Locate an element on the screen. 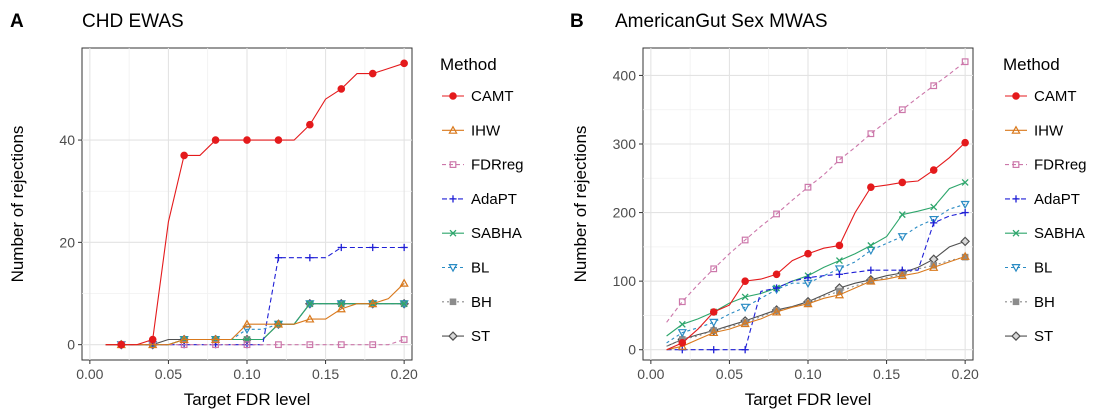 The width and height of the screenshot is (1105, 412). y-tick-label: 20 is located at coordinates (67, 242).